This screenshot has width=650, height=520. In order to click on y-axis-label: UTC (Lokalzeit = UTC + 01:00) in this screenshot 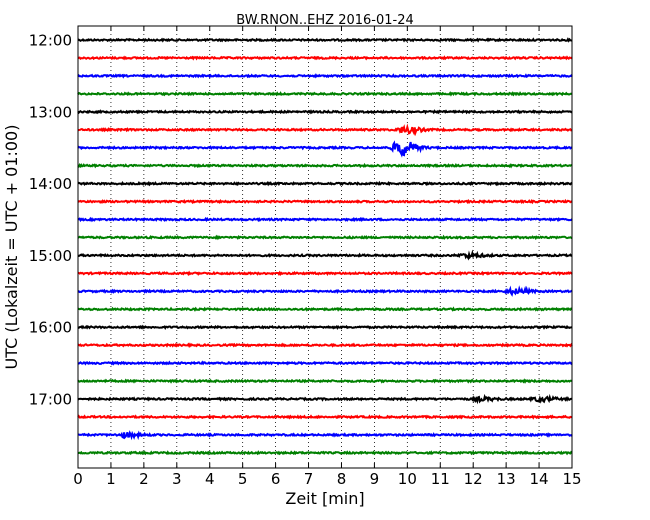, I will do `click(11, 247)`.